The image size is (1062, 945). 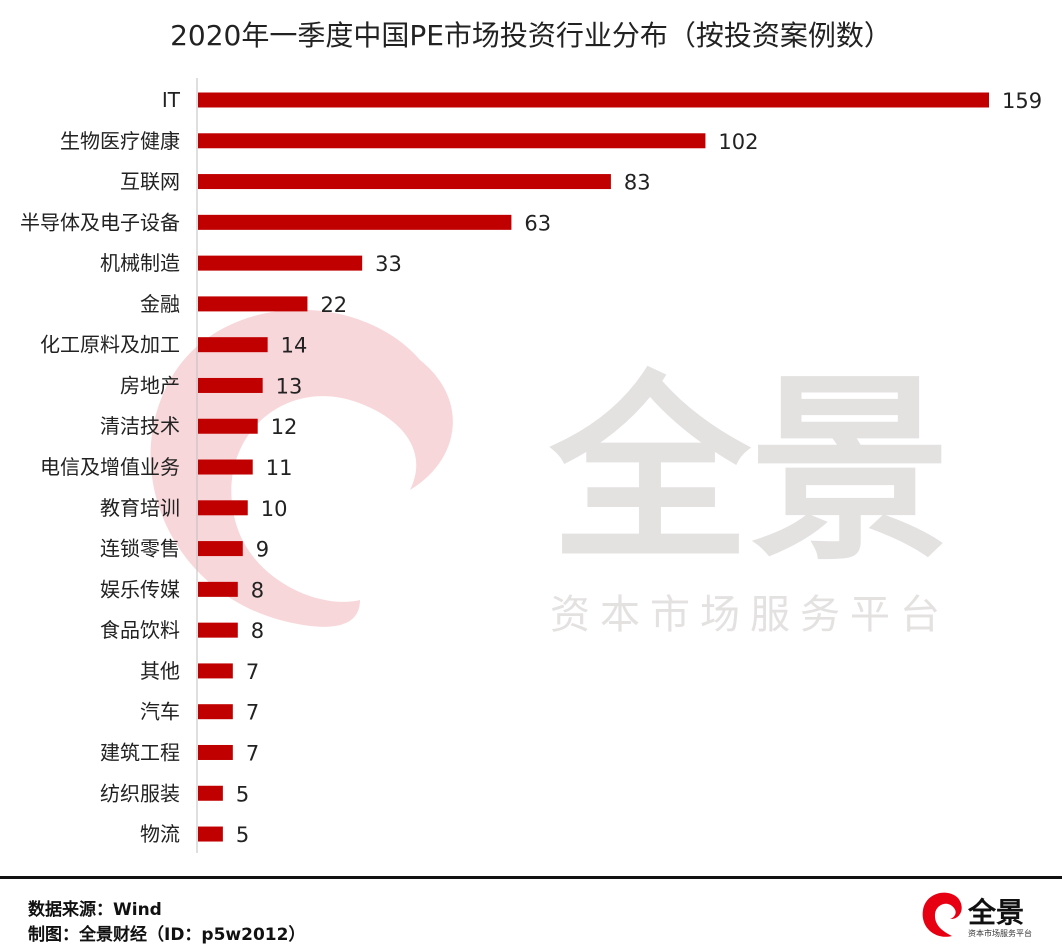 I want to click on value-label: 13, so click(x=289, y=386).